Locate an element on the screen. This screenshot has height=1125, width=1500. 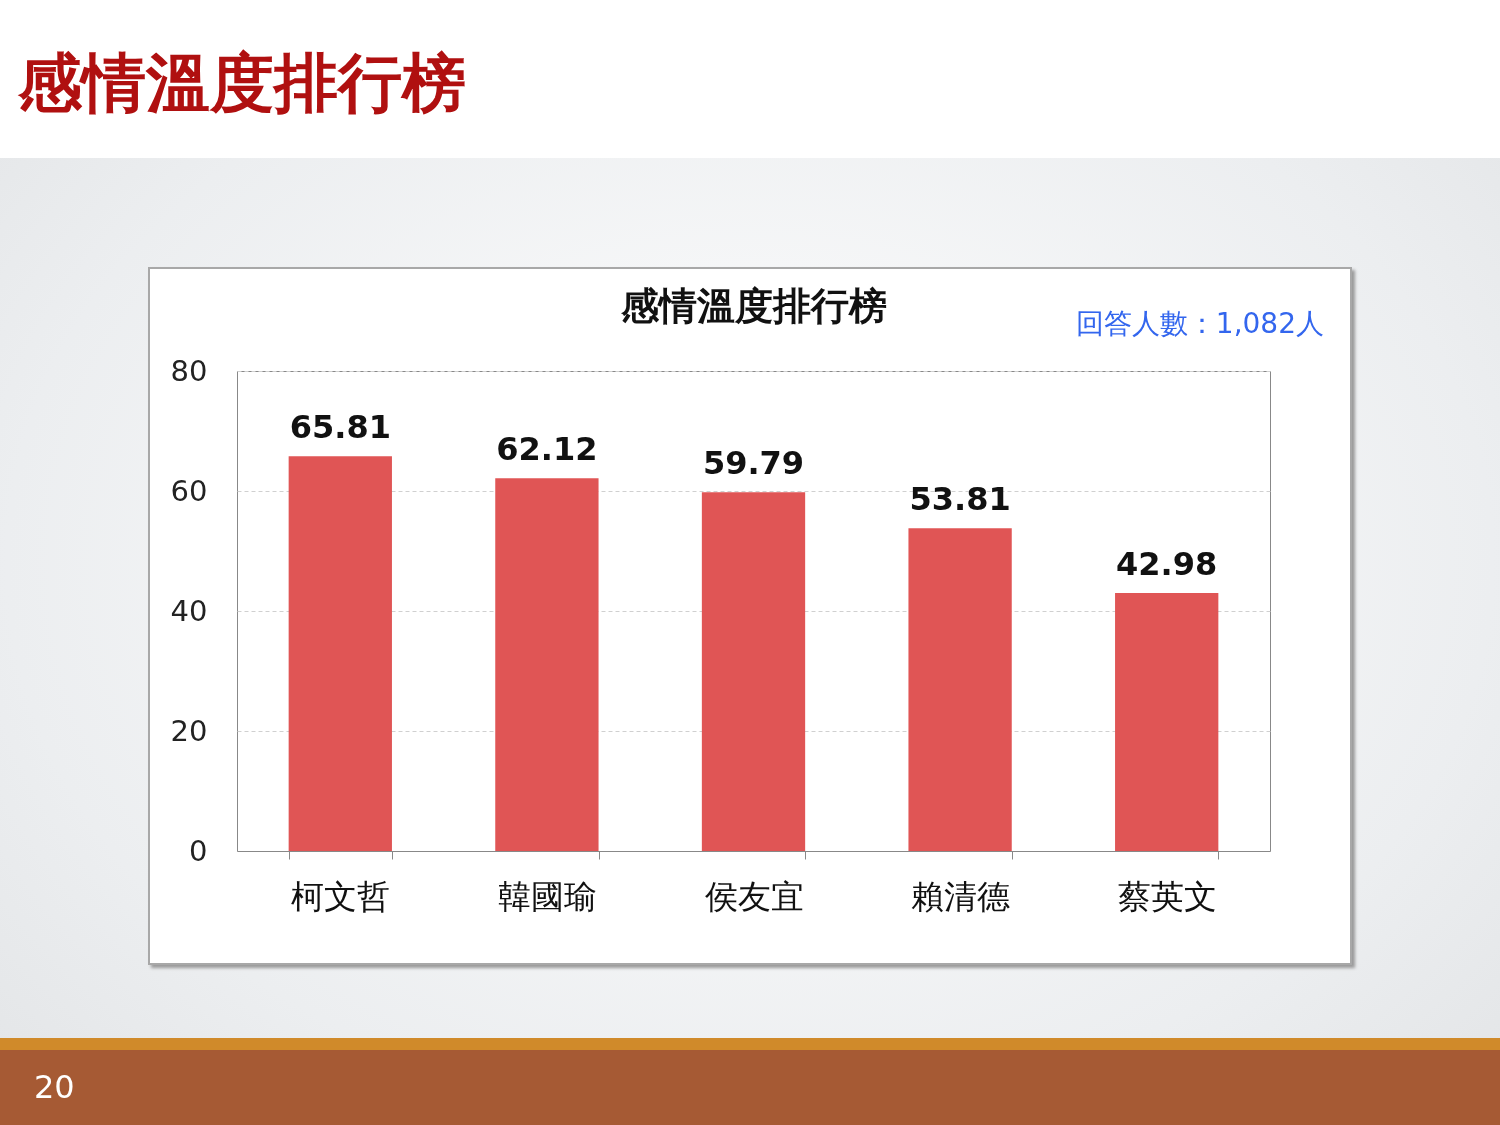
data-label: 42.98 is located at coordinates (1167, 564).